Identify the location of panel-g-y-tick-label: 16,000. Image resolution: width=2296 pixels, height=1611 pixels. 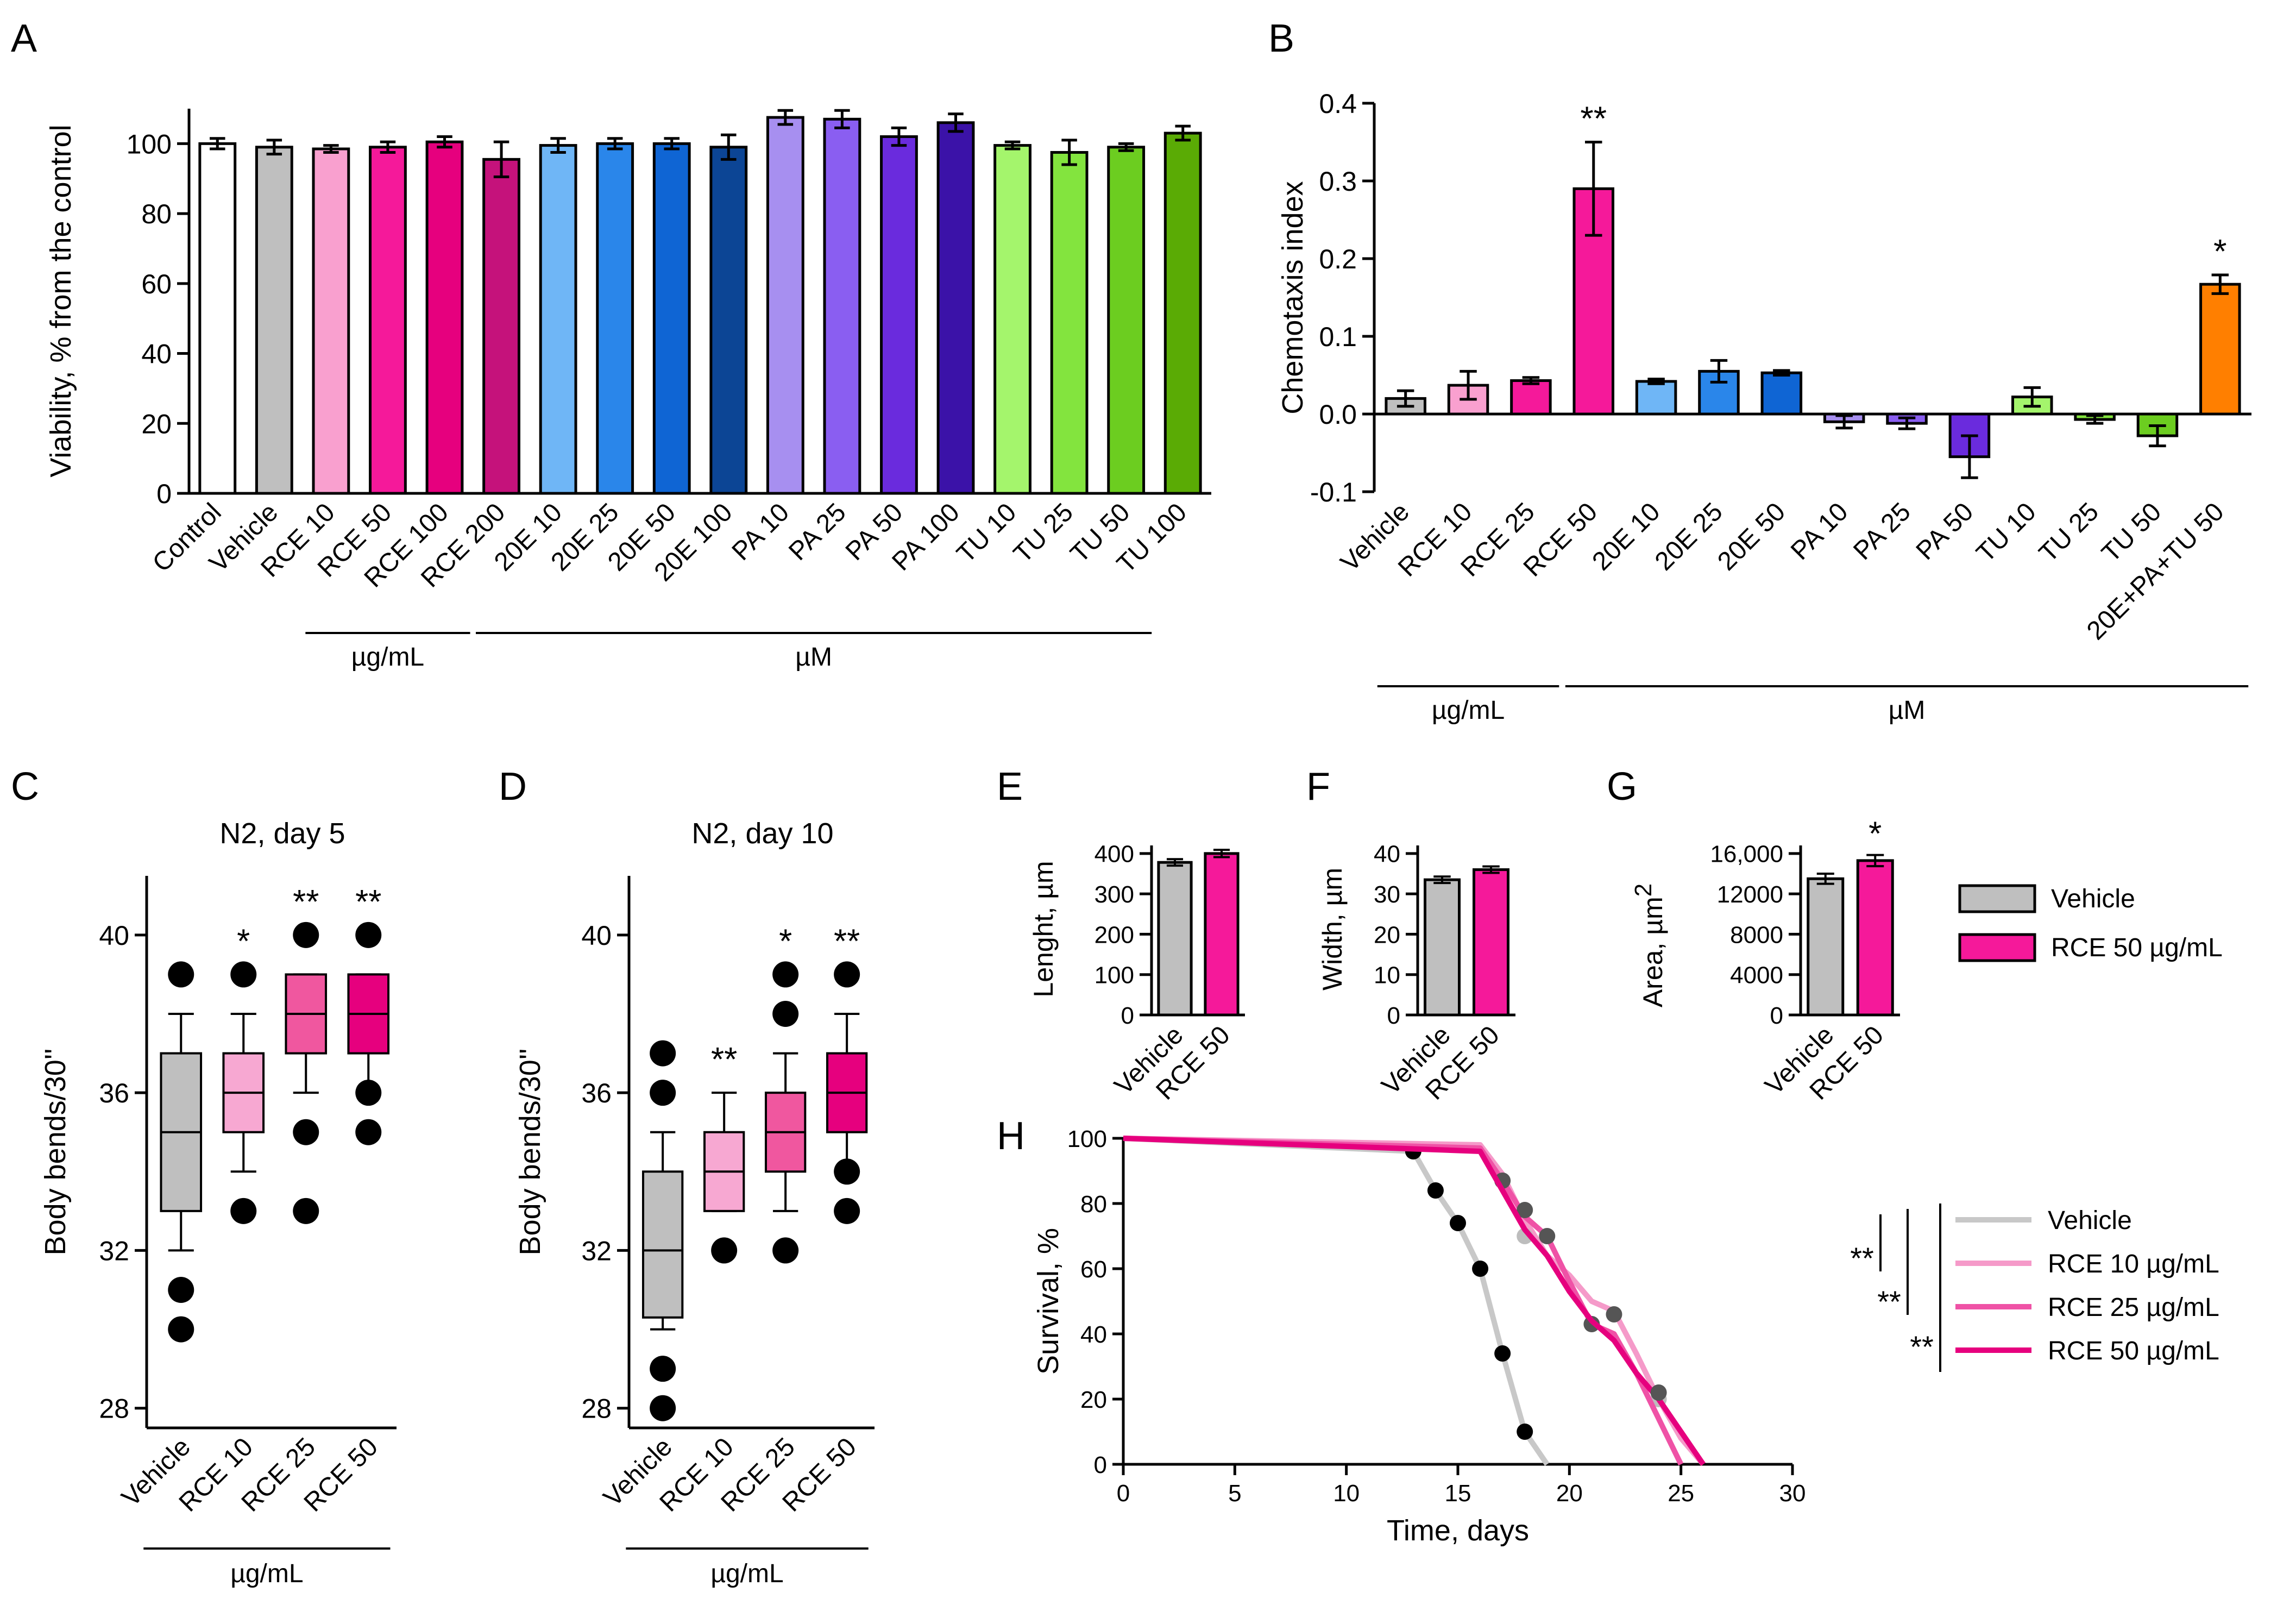
(1746, 854).